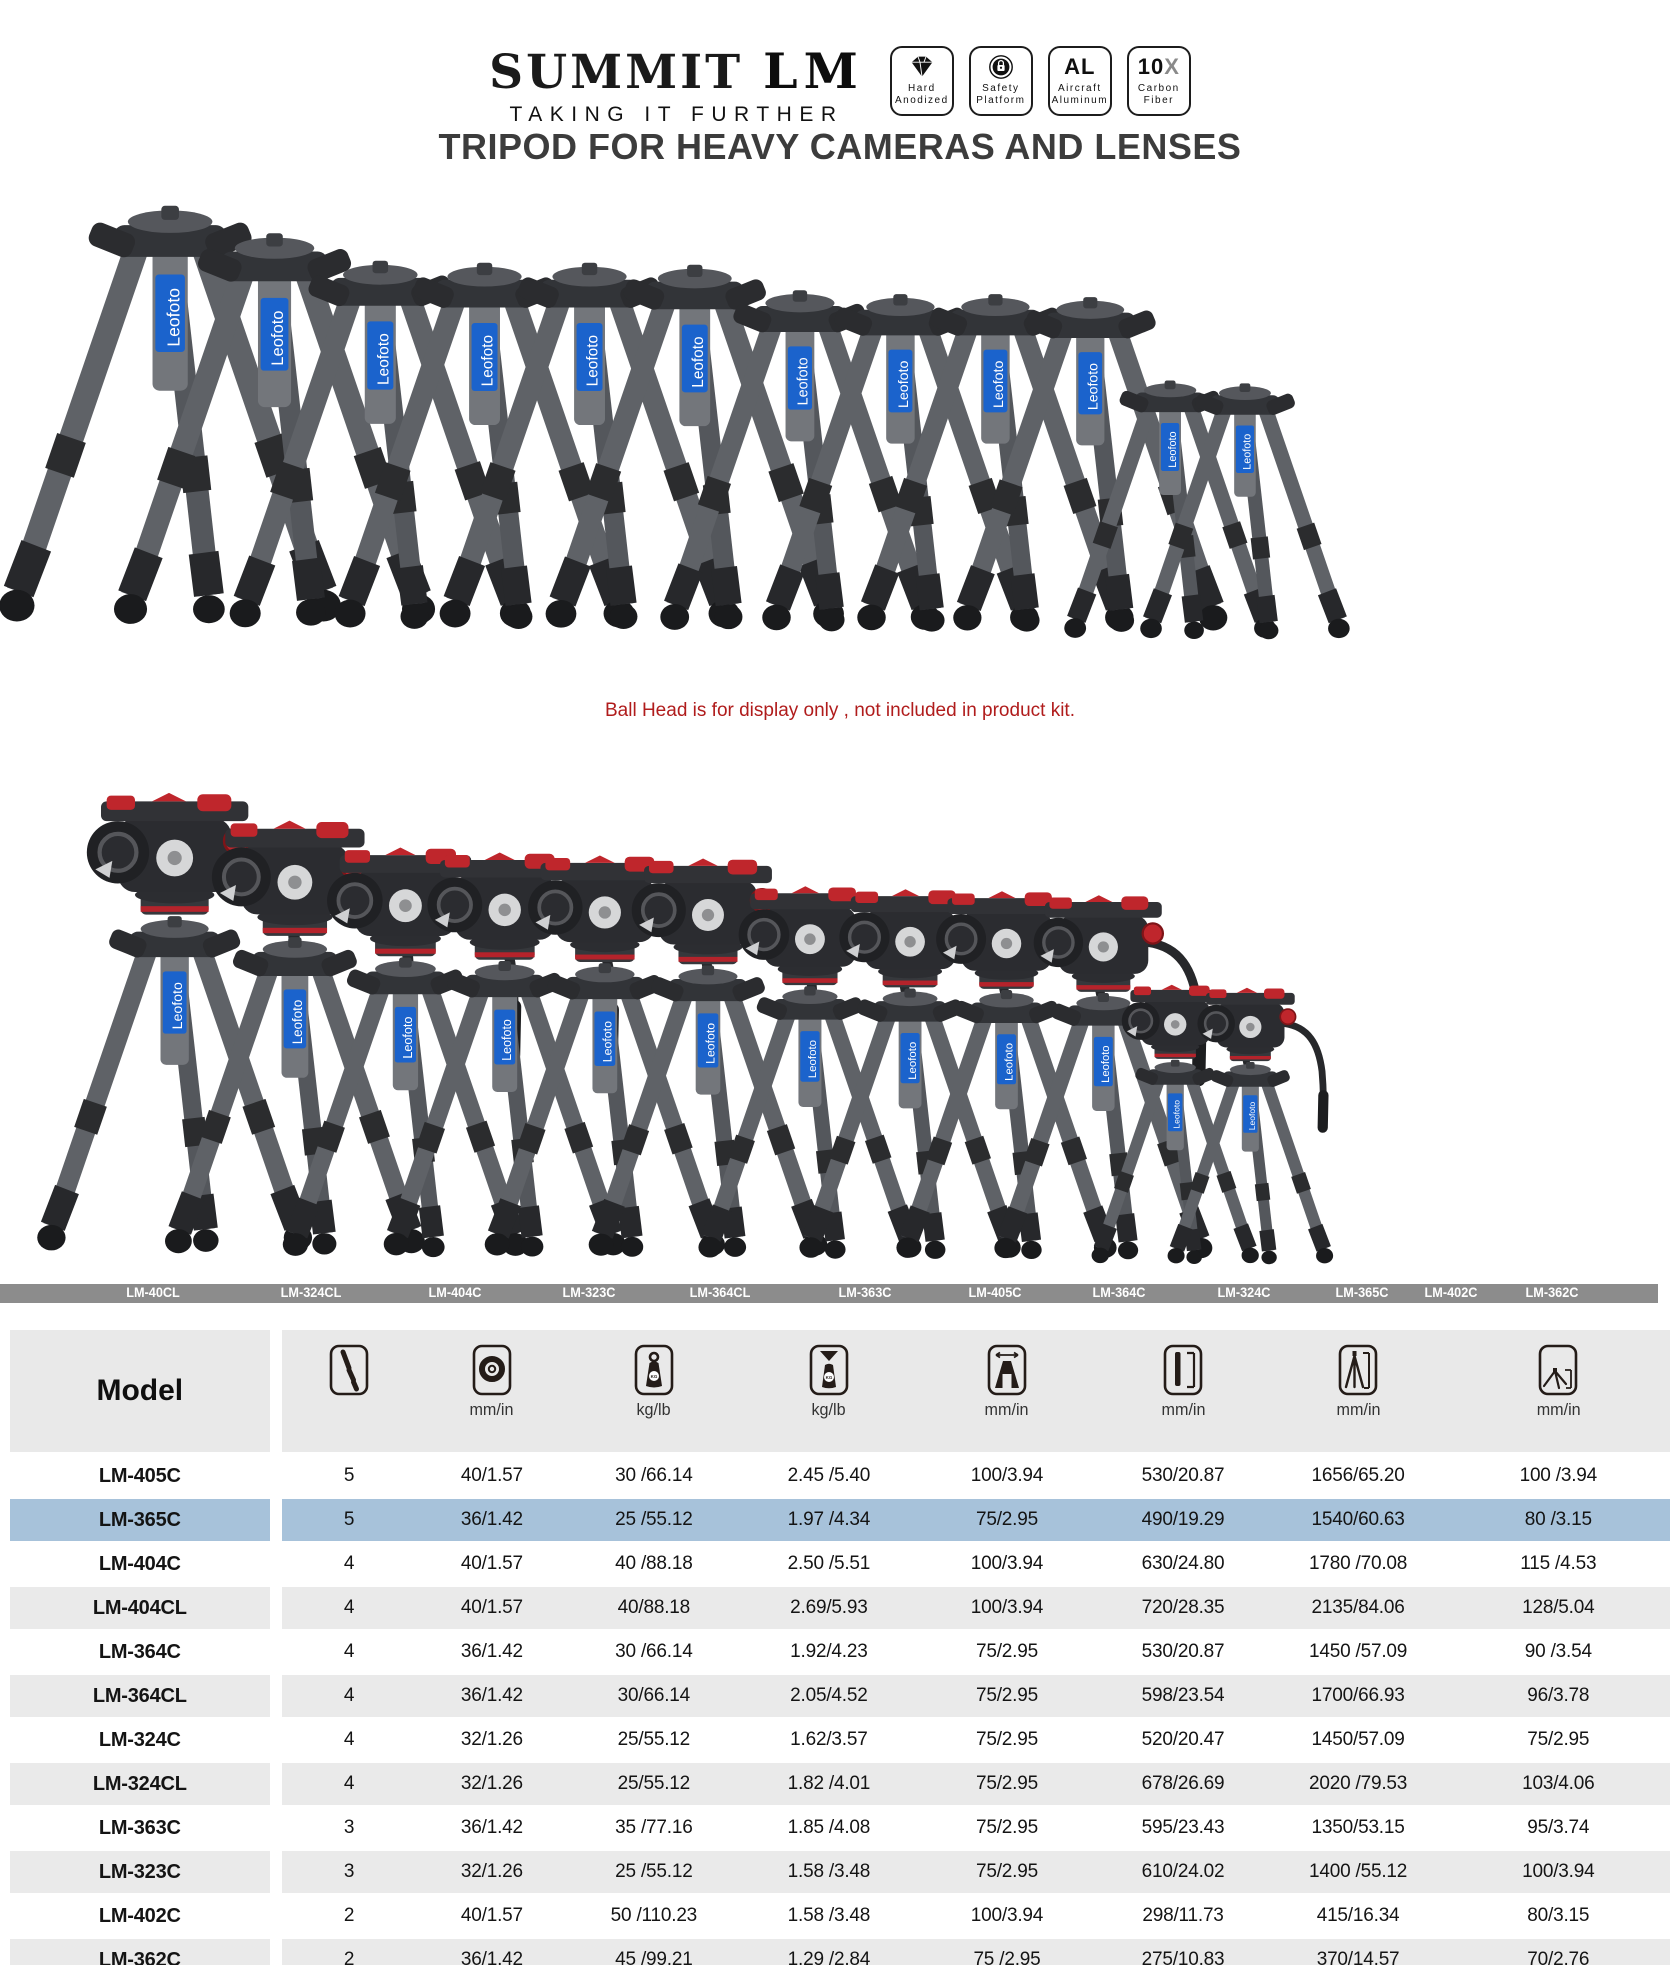 This screenshot has height=1965, width=1680. What do you see at coordinates (146, 1652) in the screenshot?
I see `model-cell: LM-364C` at bounding box center [146, 1652].